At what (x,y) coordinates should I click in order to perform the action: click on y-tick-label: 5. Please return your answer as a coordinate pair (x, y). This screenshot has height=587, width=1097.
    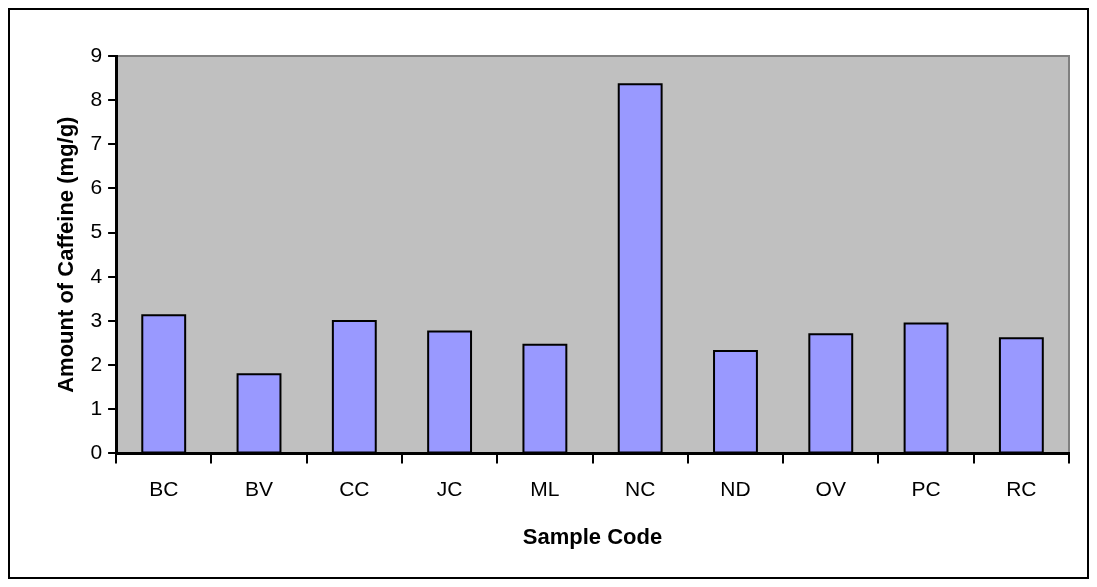
    Looking at the image, I should click on (96, 231).